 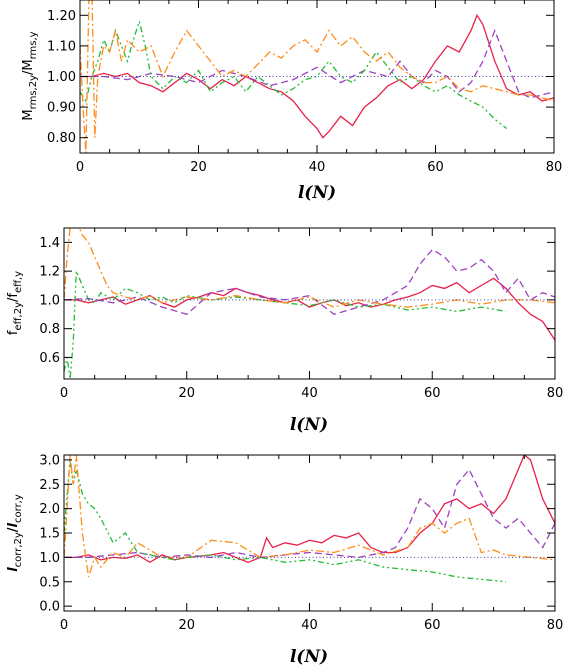 I want to click on panel-mrms-ytick-label: 0.90, so click(x=61, y=108).